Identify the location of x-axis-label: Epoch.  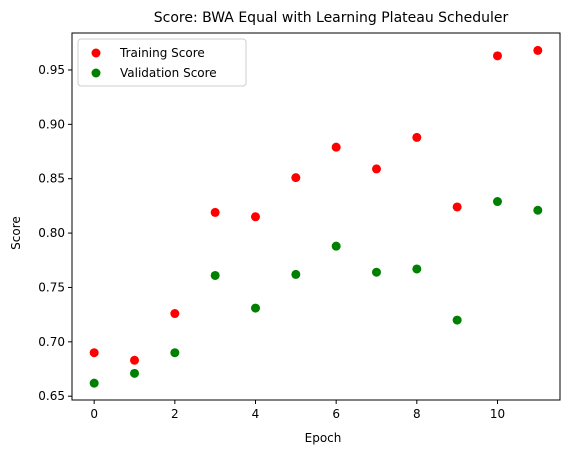
(323, 438).